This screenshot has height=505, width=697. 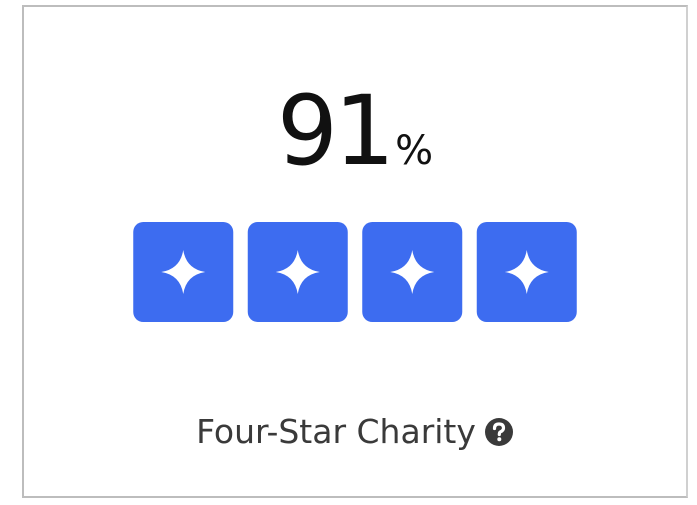 I want to click on score: 91, so click(x=335, y=131).